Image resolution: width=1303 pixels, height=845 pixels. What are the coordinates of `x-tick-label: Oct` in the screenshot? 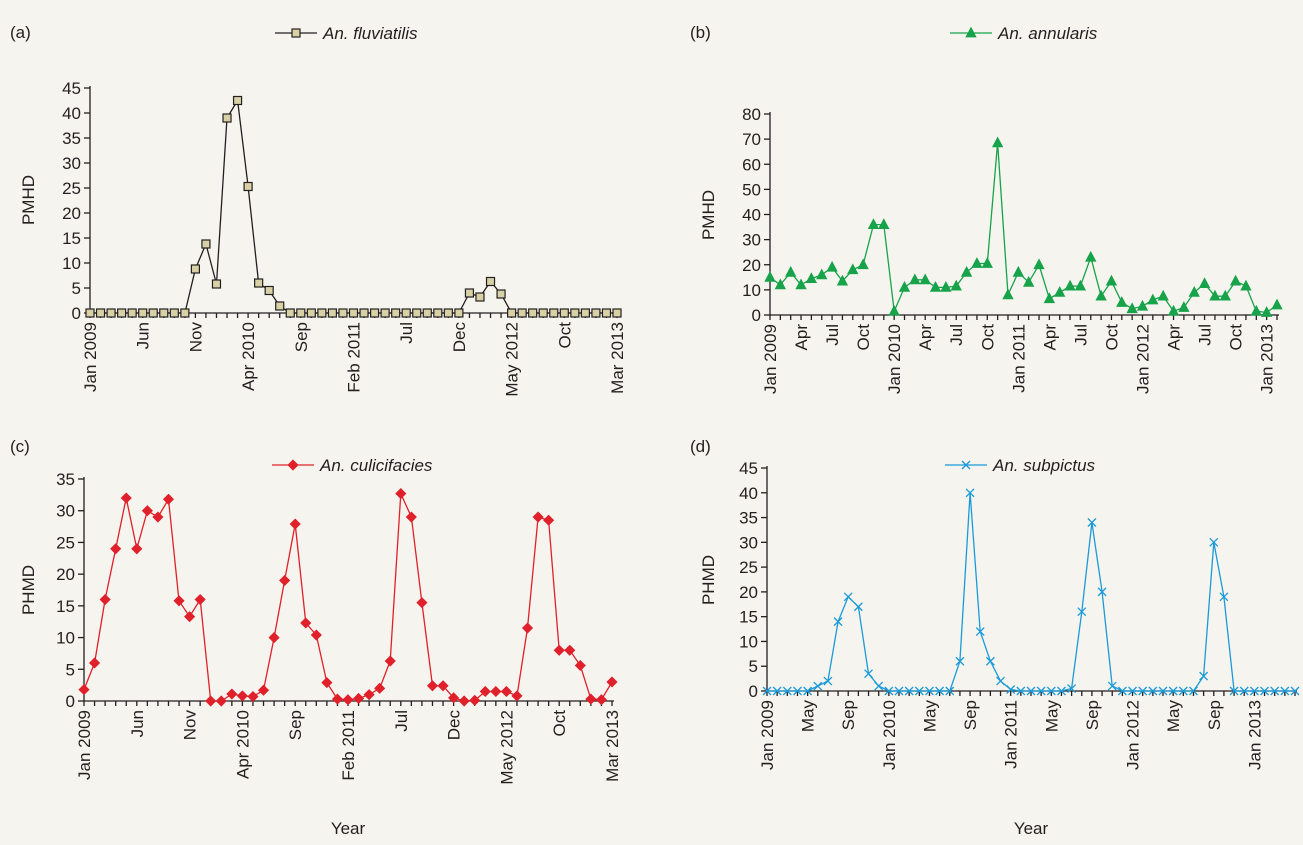 It's located at (1111, 337).